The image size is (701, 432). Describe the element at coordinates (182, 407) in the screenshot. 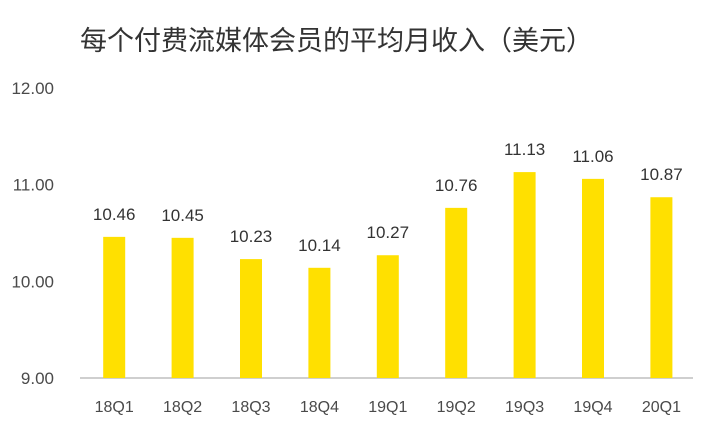

I see `x-tick-label: 18Q2` at that location.